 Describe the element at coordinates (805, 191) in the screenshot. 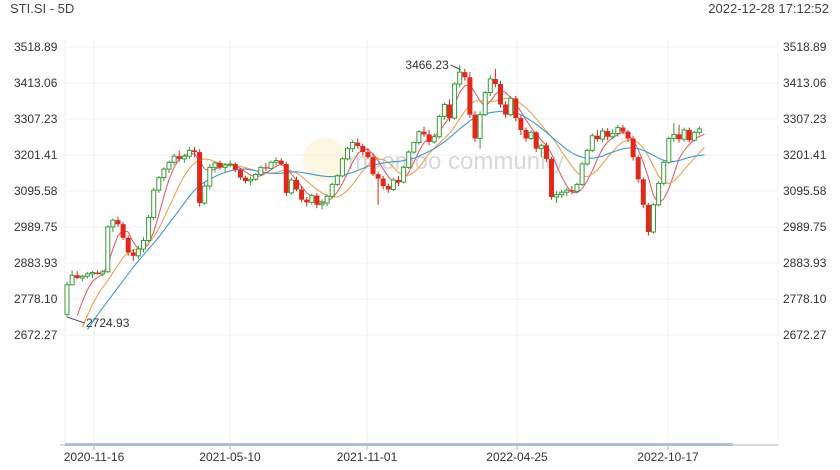

I see `y-tick-label-right: 3095.58` at that location.